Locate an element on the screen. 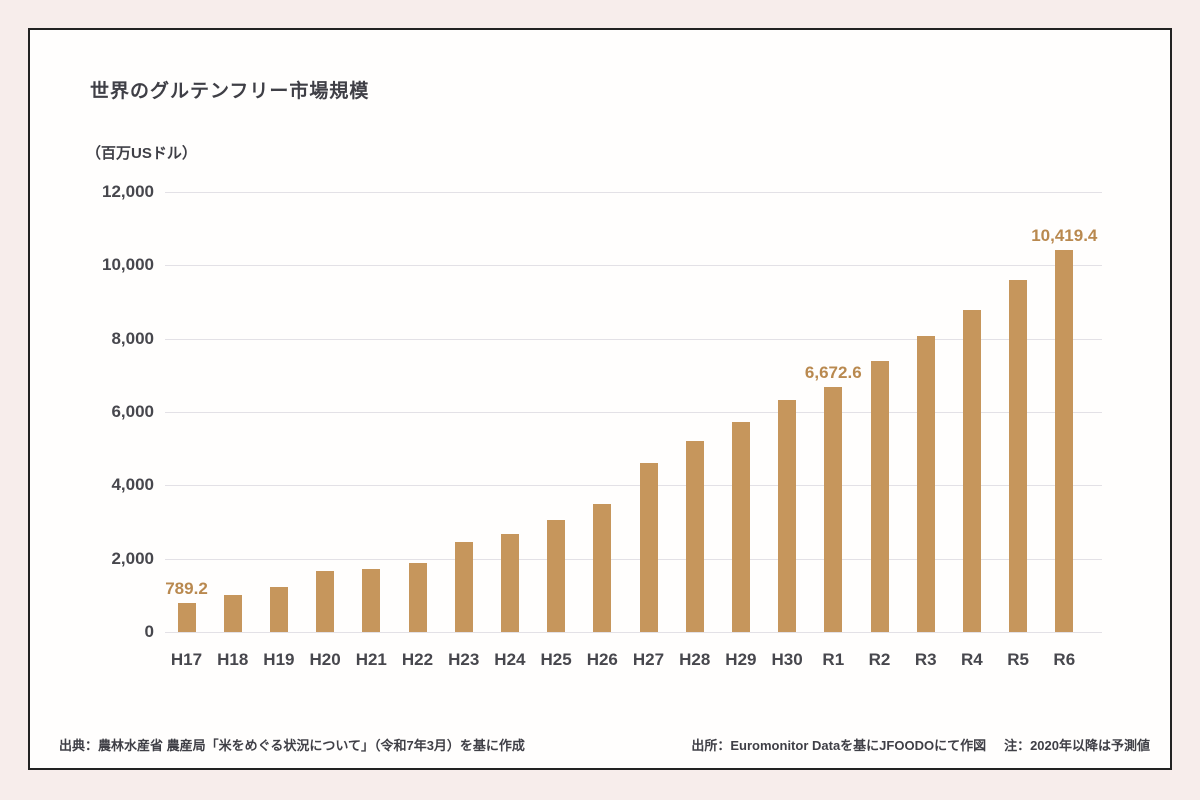 This screenshot has height=800, width=1200. x-axis-tick-label-H25: H25 is located at coordinates (556, 659).